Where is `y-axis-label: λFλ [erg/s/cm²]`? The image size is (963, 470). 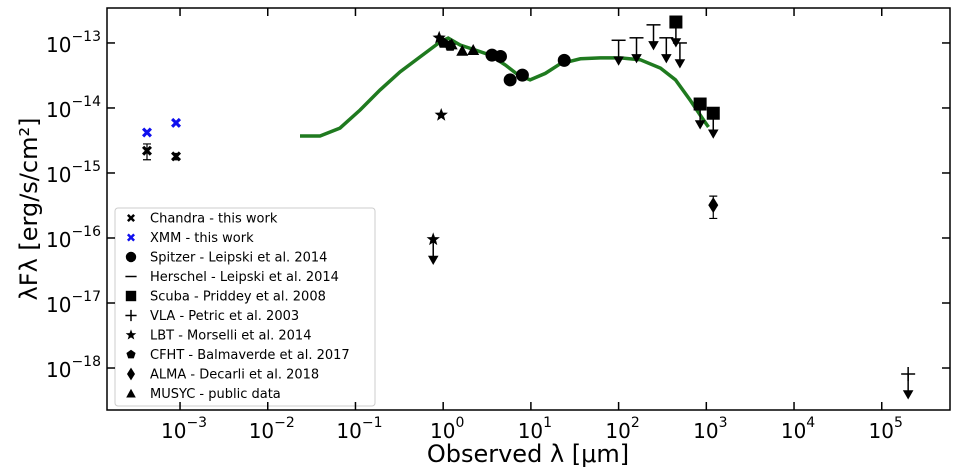 y-axis-label: λFλ [erg/s/cm²] is located at coordinates (29, 209).